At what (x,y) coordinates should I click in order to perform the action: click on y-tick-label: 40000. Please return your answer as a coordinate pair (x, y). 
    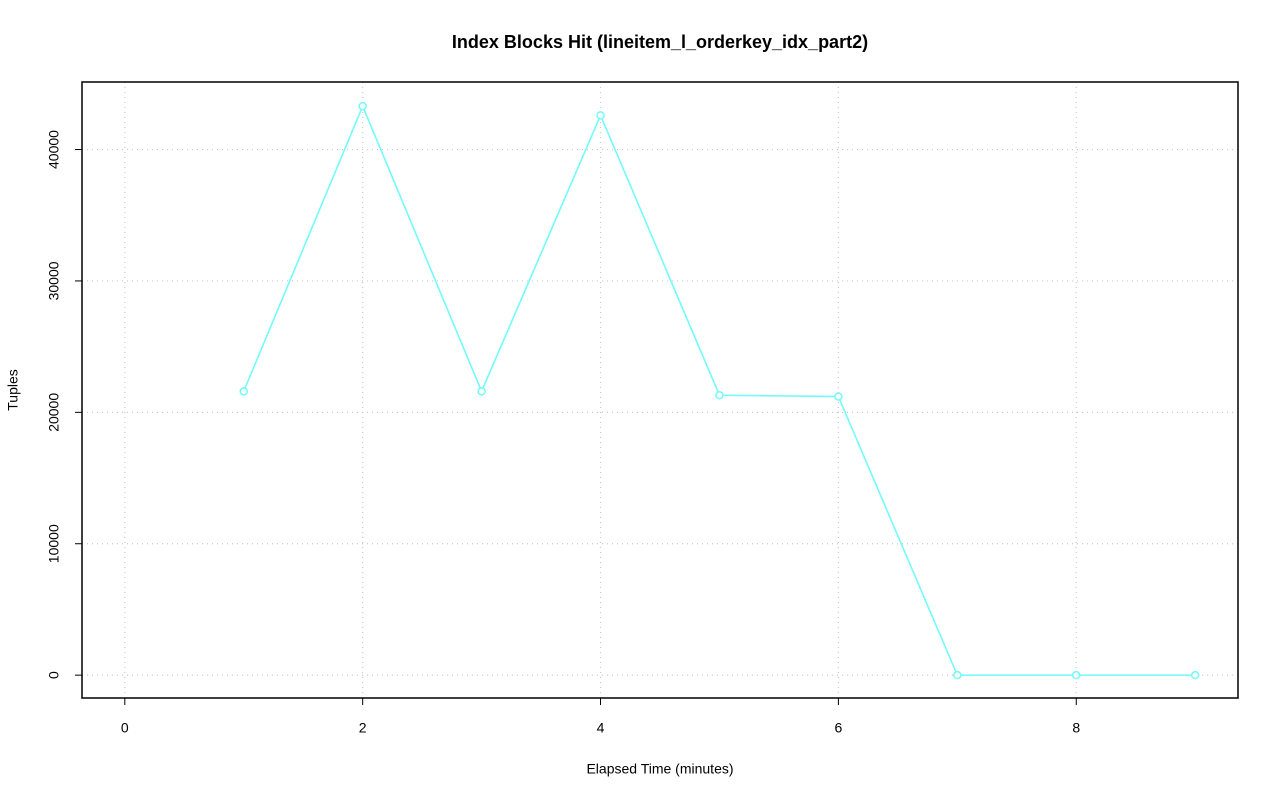
    Looking at the image, I should click on (54, 149).